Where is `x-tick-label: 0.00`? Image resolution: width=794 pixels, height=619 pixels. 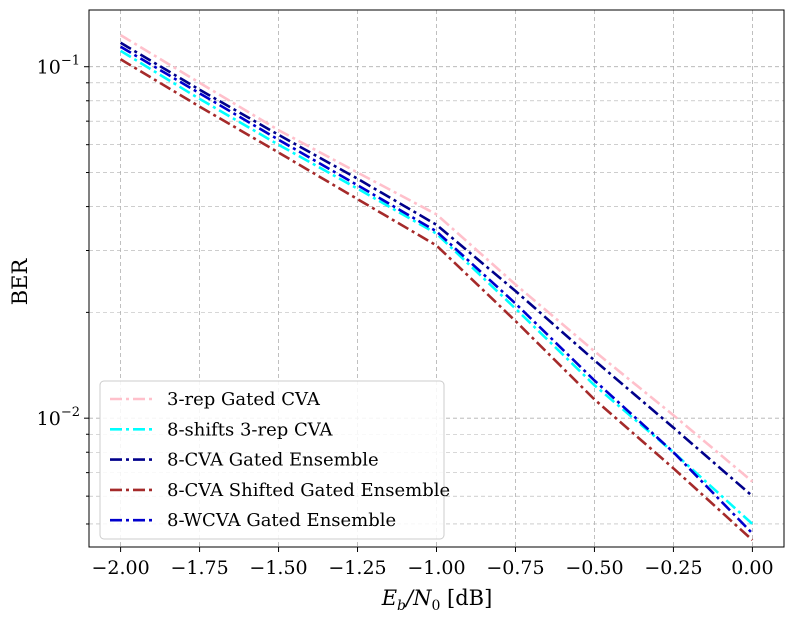
x-tick-label: 0.00 is located at coordinates (752, 568).